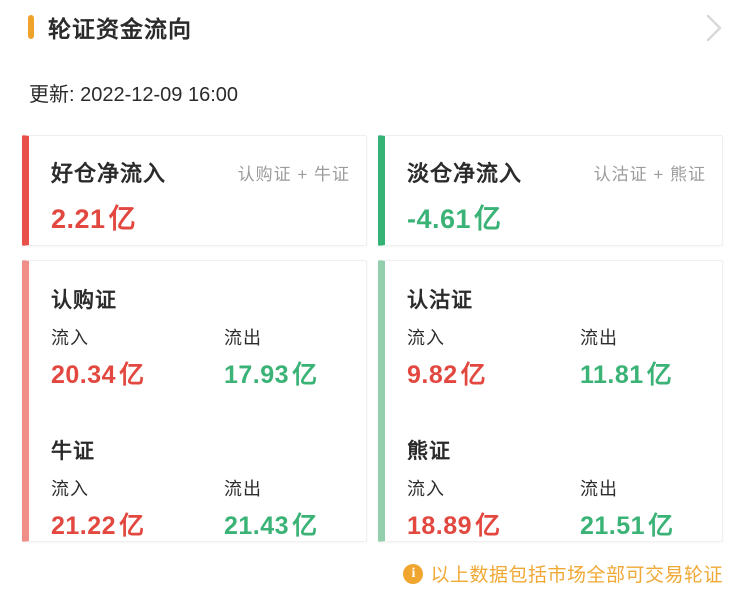 The image size is (750, 605). Describe the element at coordinates (576, 575) in the screenshot. I see `footer-note-text: 以上数据包括市场全部可交易轮证` at that location.